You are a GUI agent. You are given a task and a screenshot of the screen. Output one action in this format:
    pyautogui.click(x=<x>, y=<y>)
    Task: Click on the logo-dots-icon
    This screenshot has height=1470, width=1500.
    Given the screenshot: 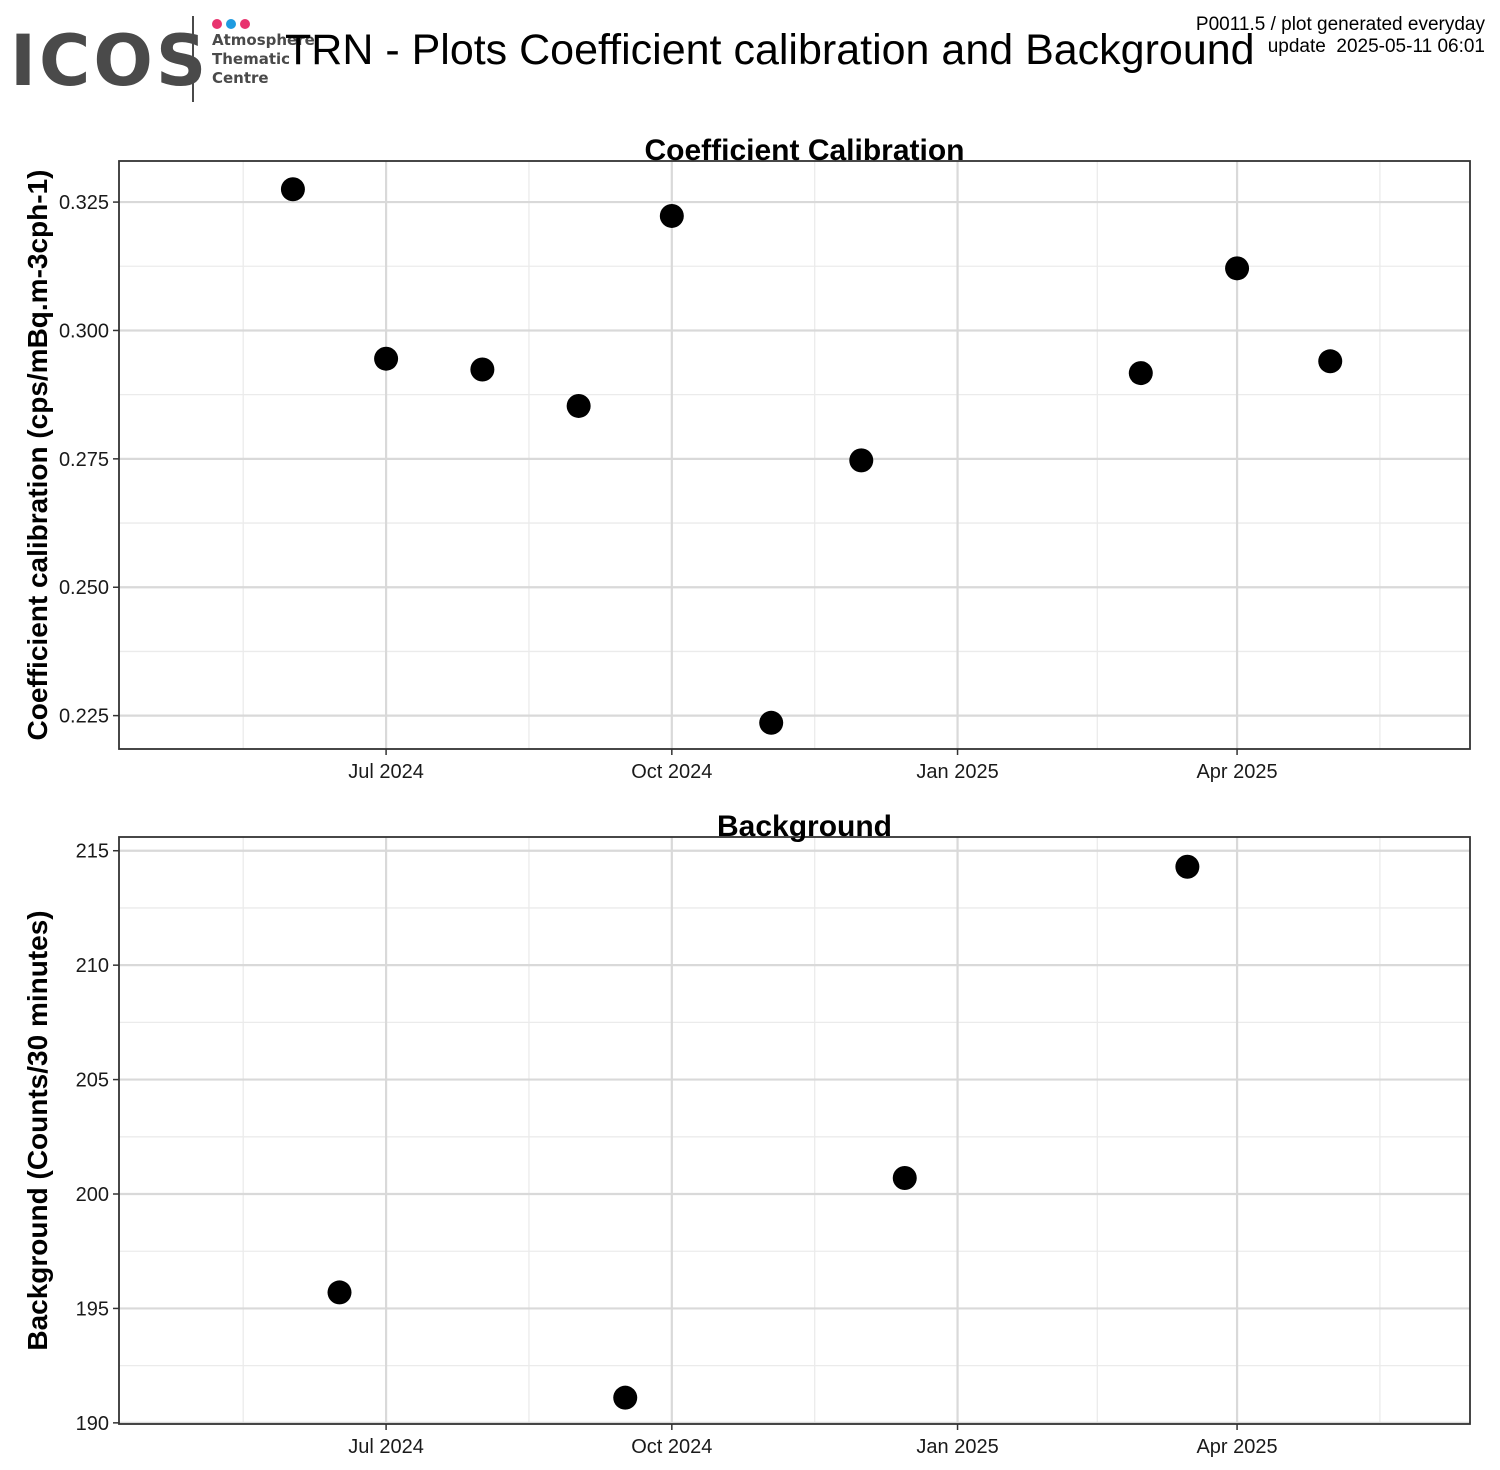 What is the action you would take?
    pyautogui.click(x=233, y=25)
    